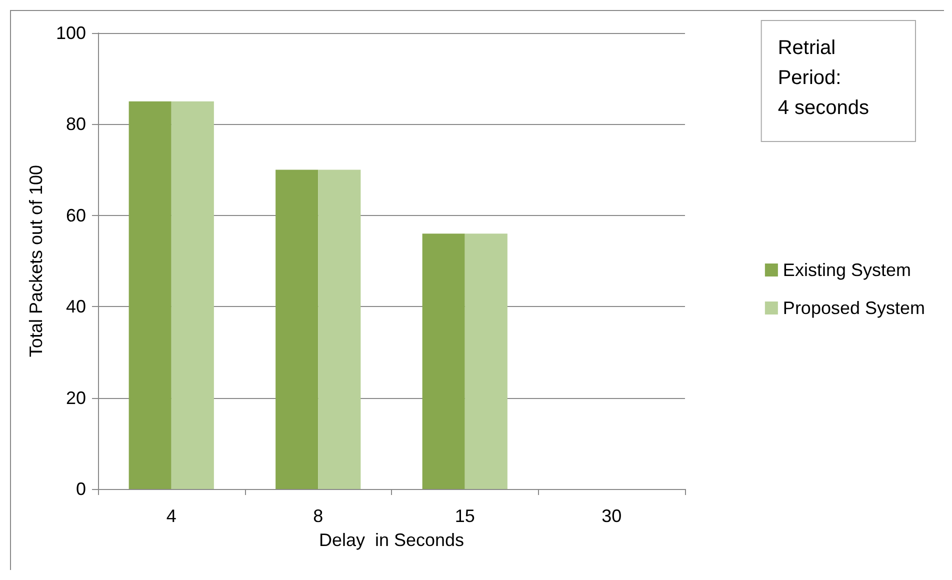 This screenshot has height=580, width=952. Describe the element at coordinates (391, 540) in the screenshot. I see `x-axis-title: Delay in Seconds` at that location.